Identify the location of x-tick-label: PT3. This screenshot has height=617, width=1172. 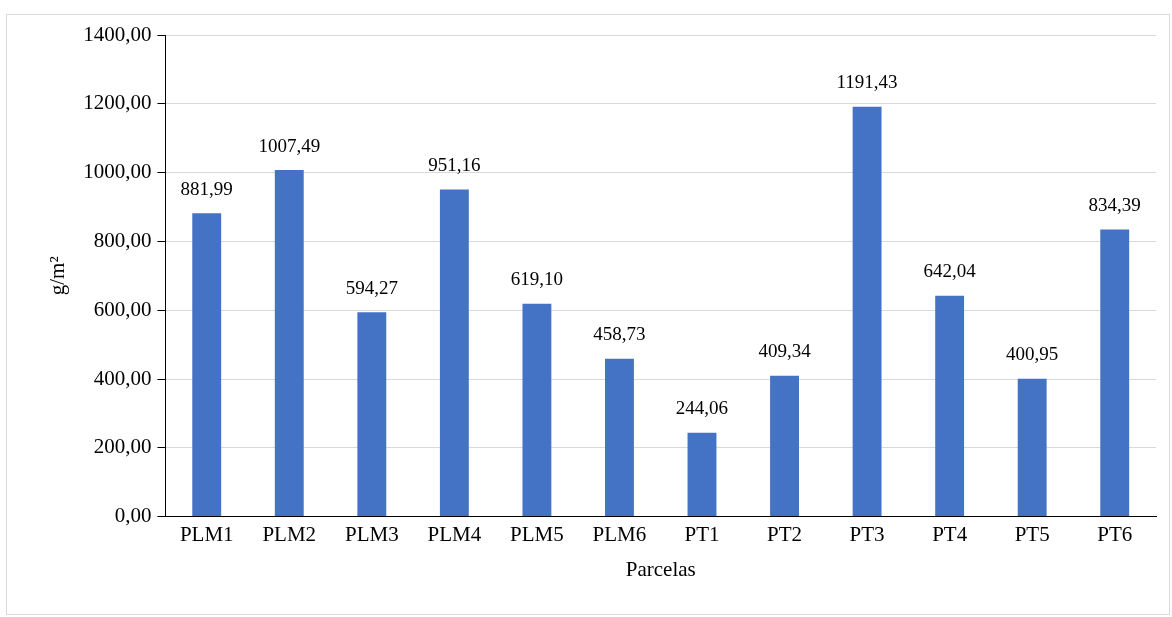
(867, 533).